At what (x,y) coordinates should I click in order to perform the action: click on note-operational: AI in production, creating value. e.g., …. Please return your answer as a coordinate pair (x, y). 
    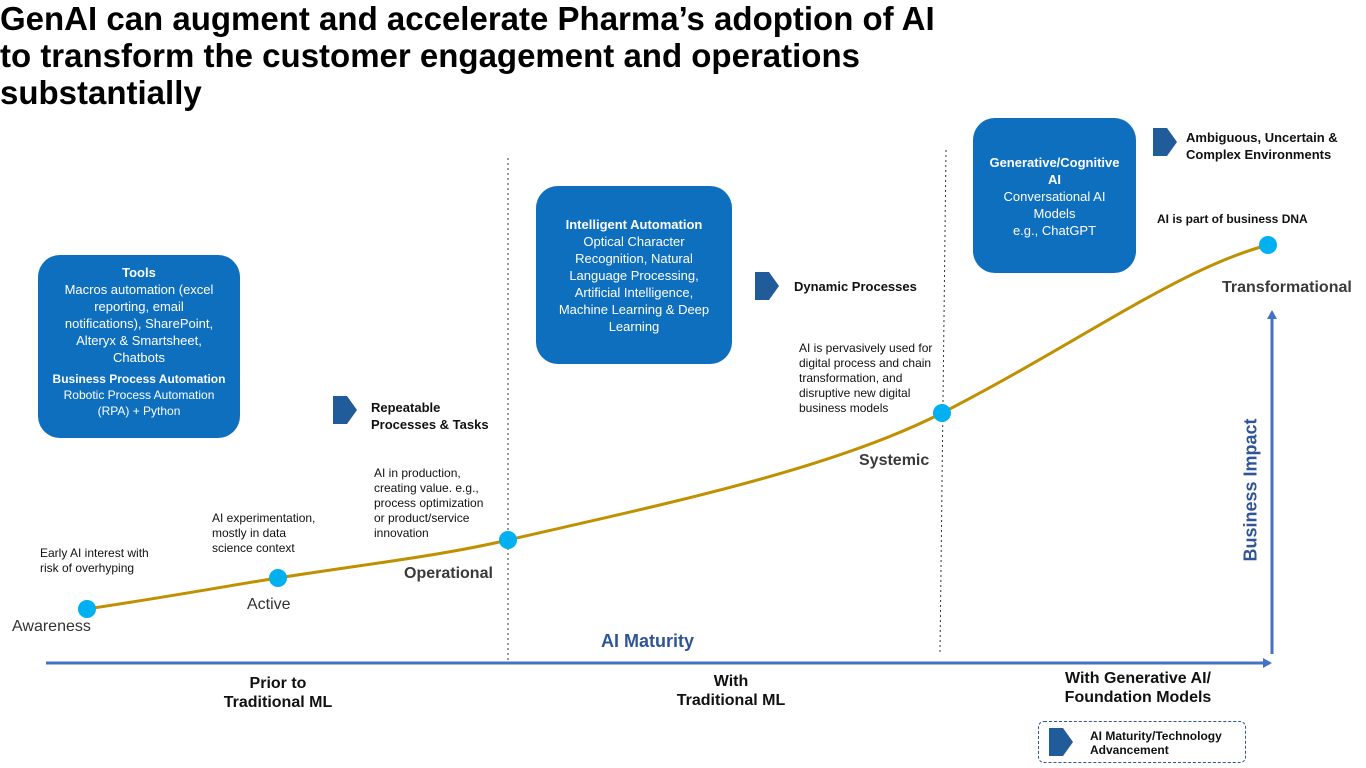
    Looking at the image, I should click on (428, 503).